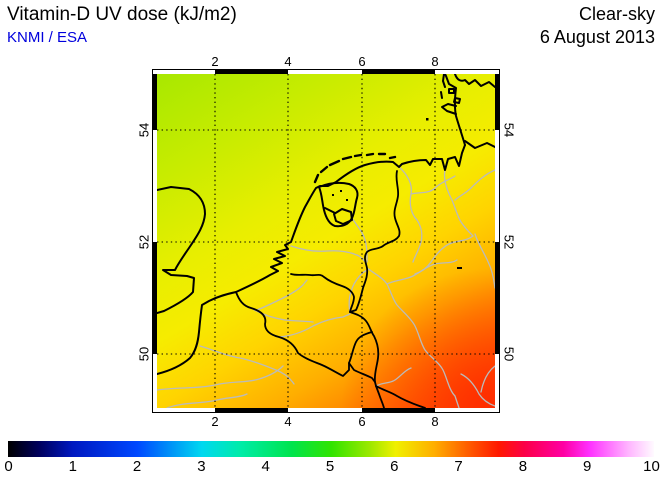  What do you see at coordinates (435, 61) in the screenshot?
I see `lon-tick-top-8: 8` at bounding box center [435, 61].